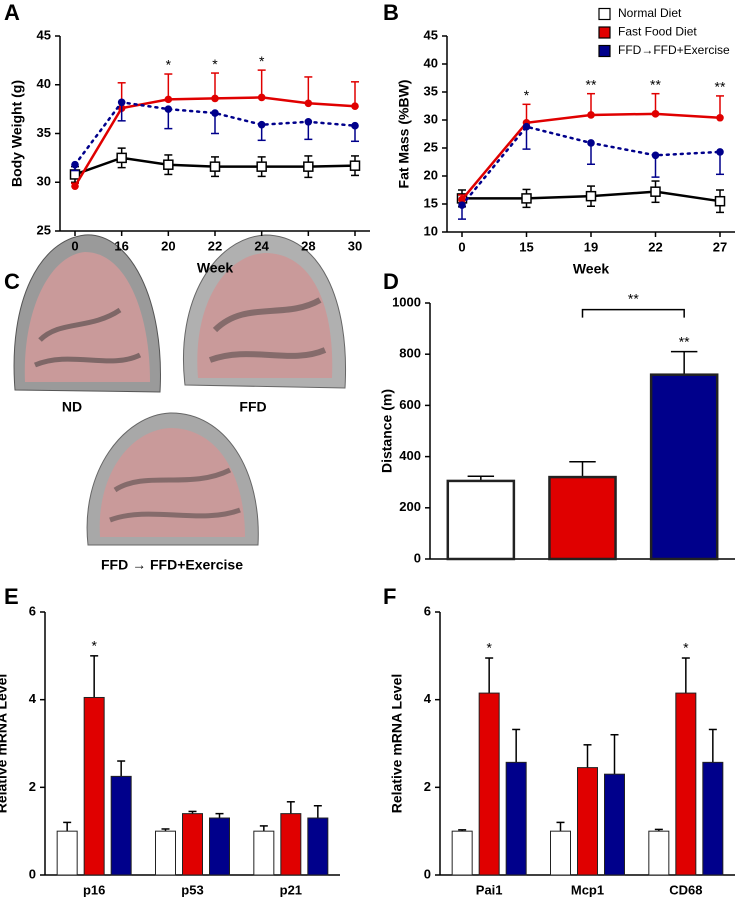  Describe the element at coordinates (32, 610) in the screenshot. I see `y-tick-label: 6` at that location.